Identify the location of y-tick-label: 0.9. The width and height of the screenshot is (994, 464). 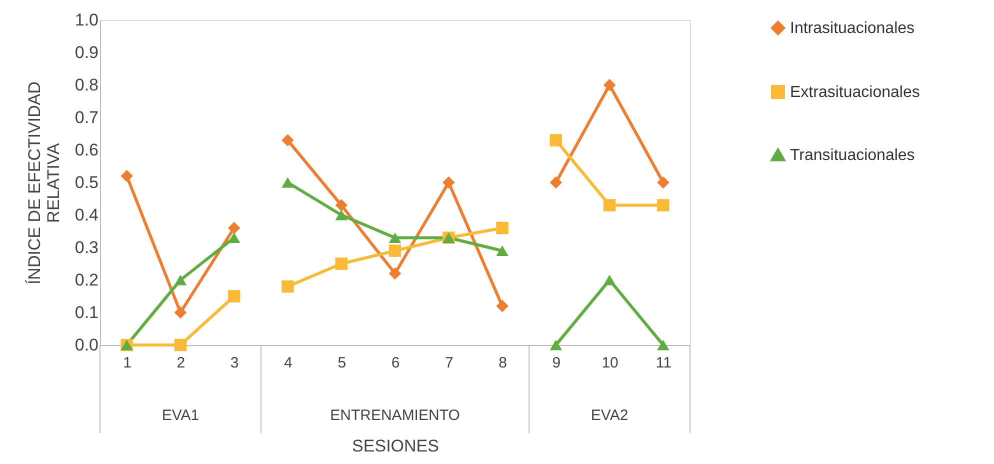
(86, 52).